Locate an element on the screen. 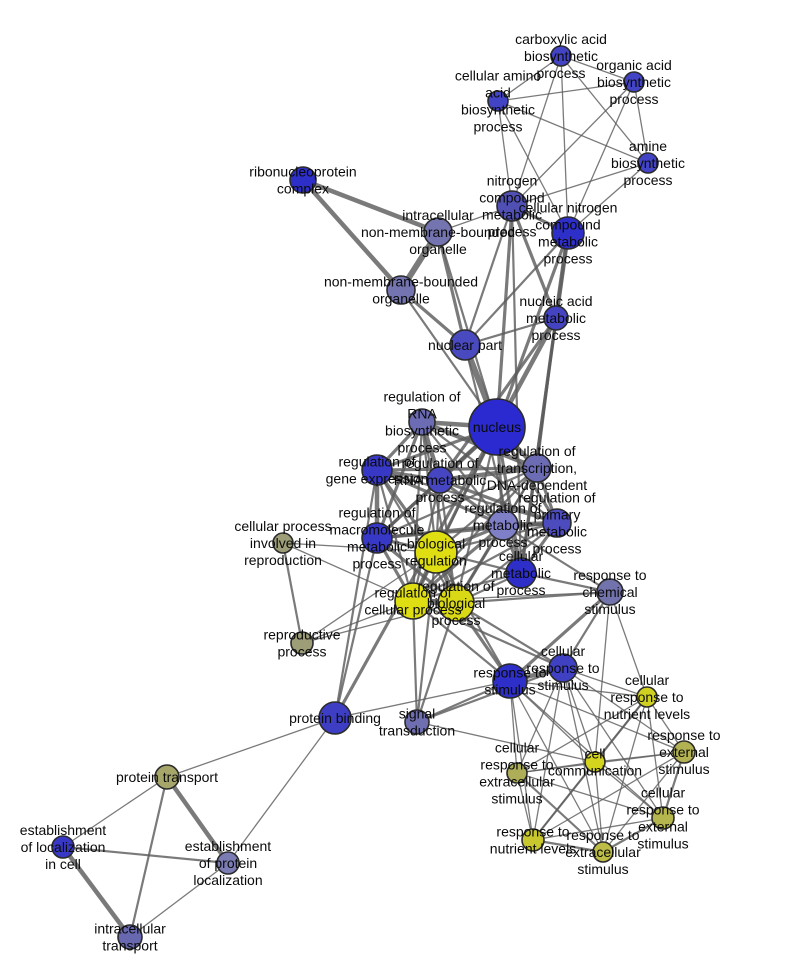 The width and height of the screenshot is (786, 971). graph-node-biological-regulation is located at coordinates (436, 552).